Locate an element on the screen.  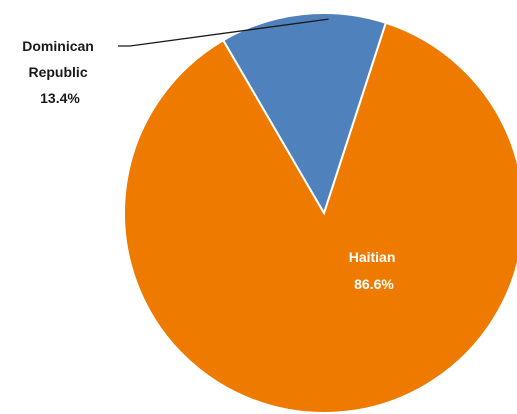
dominican-republic-label-line-2: Republic is located at coordinates (57, 72).